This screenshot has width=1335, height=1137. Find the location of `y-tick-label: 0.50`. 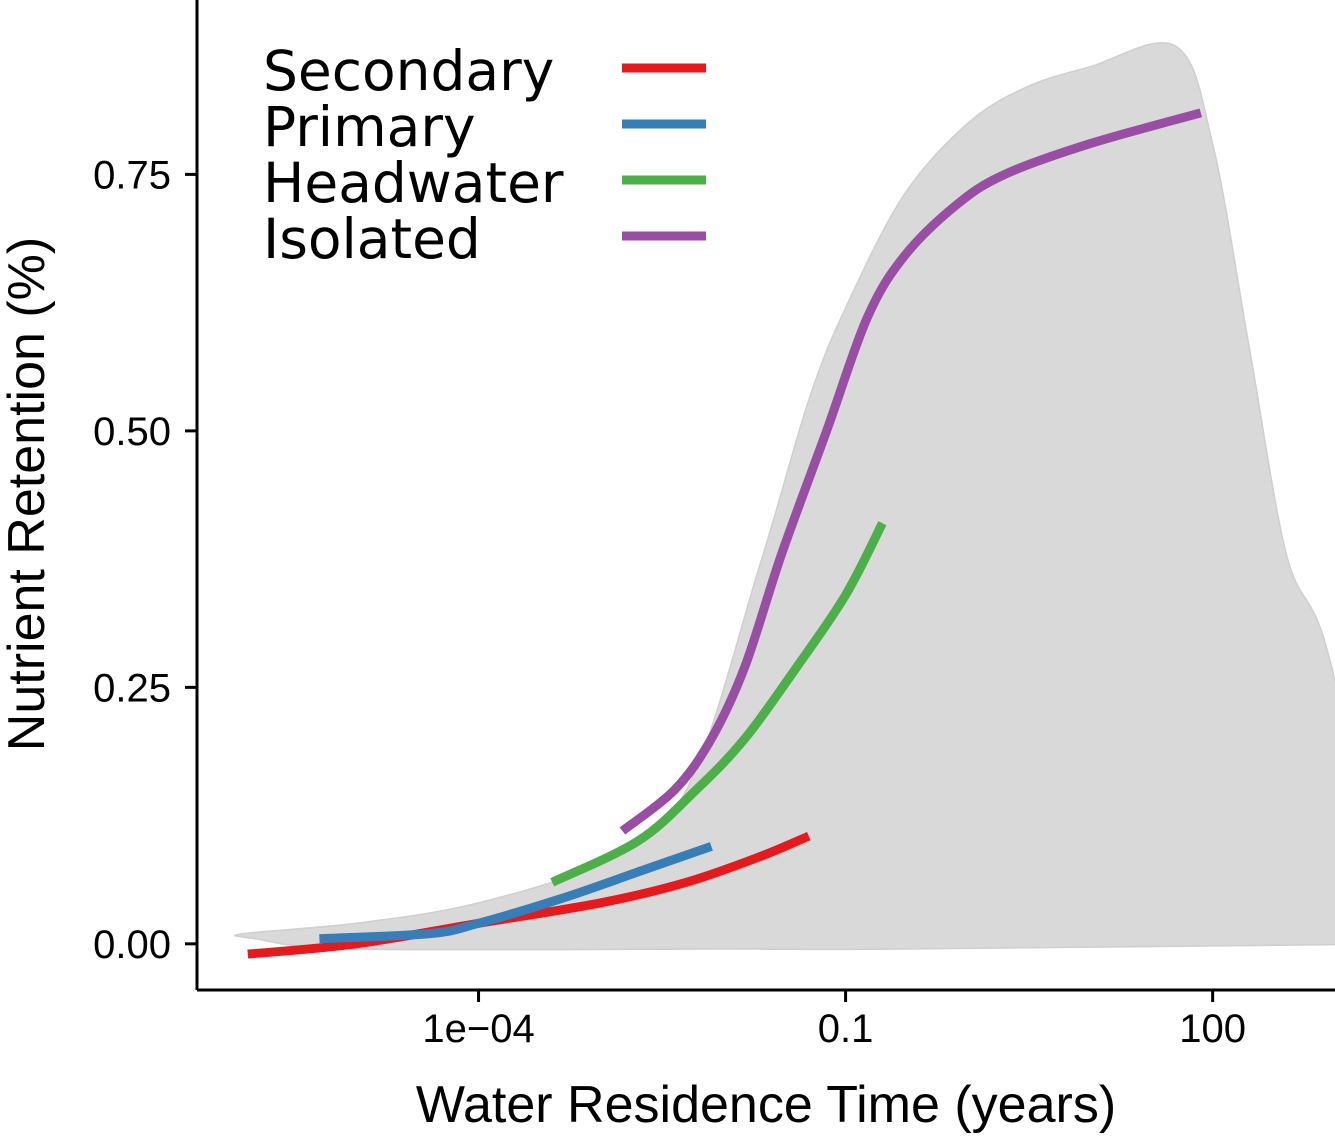

y-tick-label: 0.50 is located at coordinates (132, 432).